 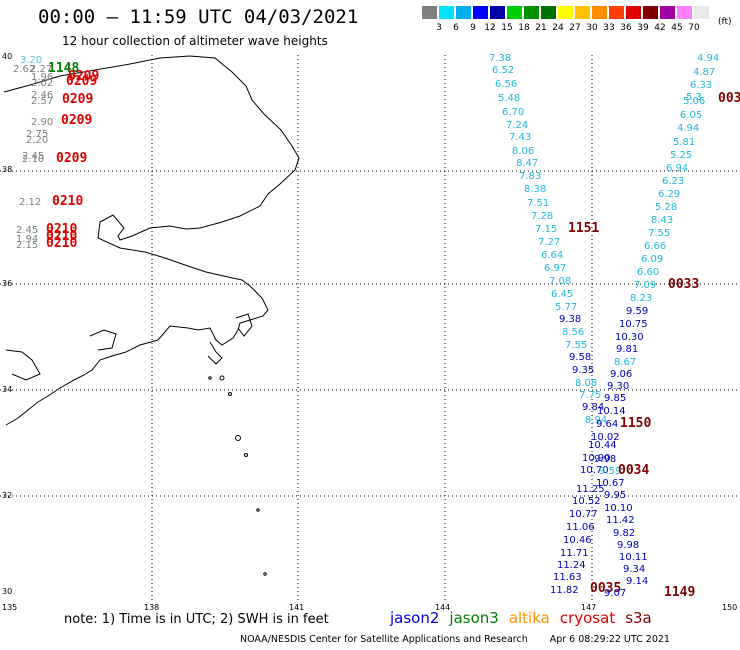 What do you see at coordinates (660, 28) in the screenshot?
I see `scale-label: 42` at bounding box center [660, 28].